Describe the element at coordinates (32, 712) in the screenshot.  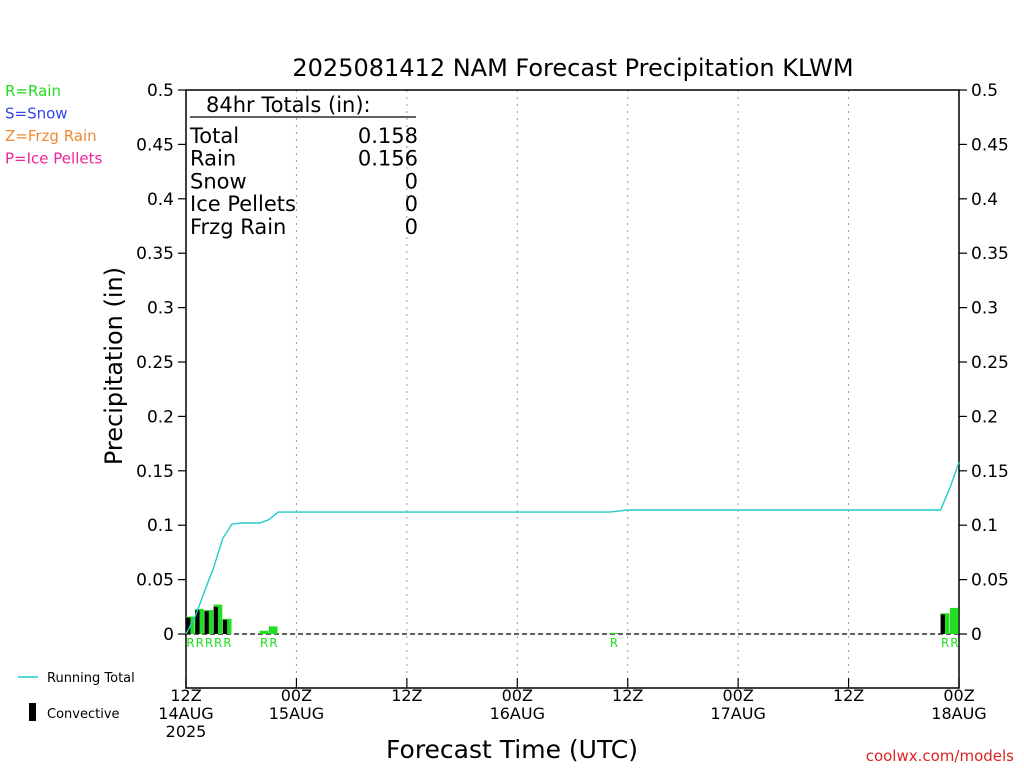
I see `convective-legend-swatch` at that location.